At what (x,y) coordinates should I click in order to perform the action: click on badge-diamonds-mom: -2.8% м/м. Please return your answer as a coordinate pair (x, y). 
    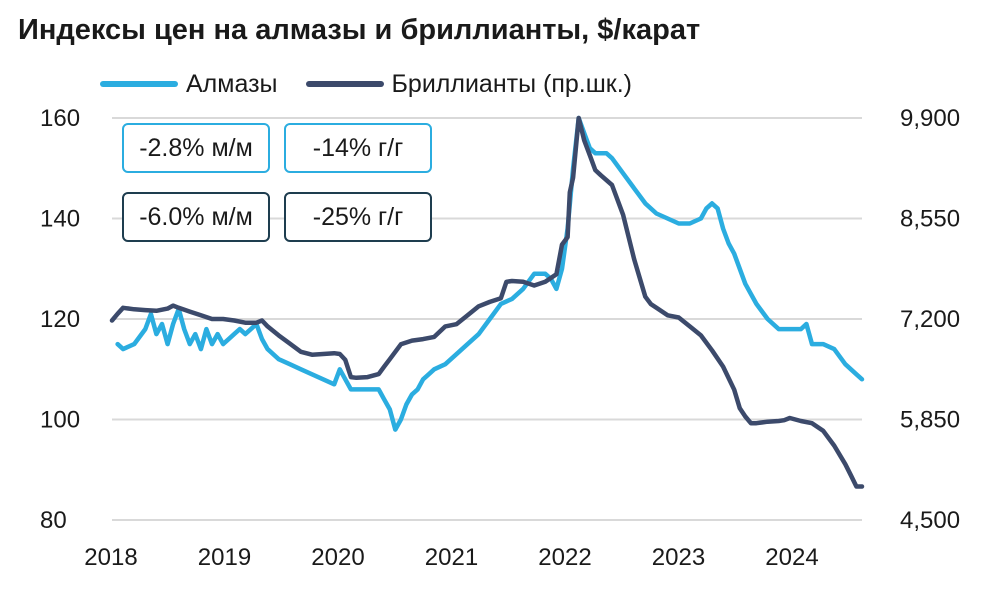
    Looking at the image, I should click on (196, 148).